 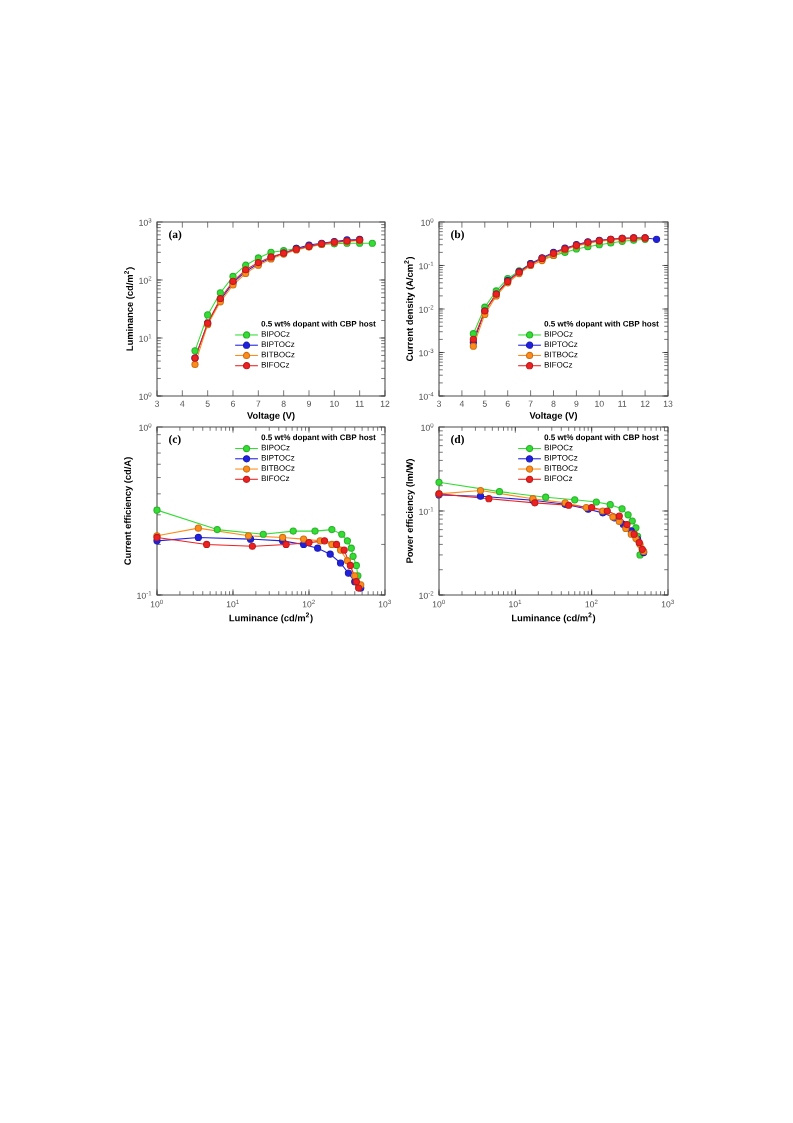 What do you see at coordinates (145, 222) in the screenshot?
I see `y-tick-label: 10$^{3}$` at bounding box center [145, 222].